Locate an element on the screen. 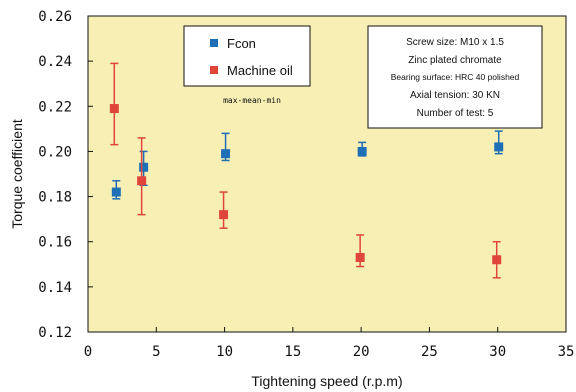  x-tick-label: 5 is located at coordinates (156, 352).